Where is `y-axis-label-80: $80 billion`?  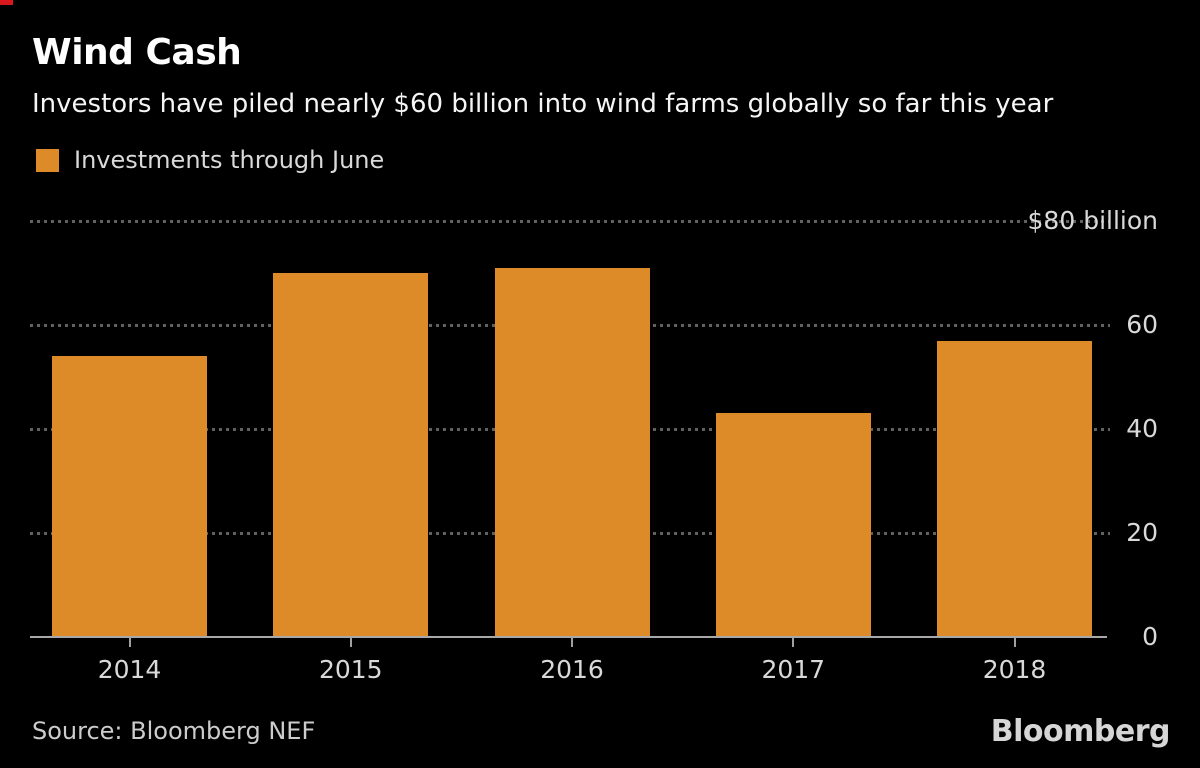
y-axis-label-80: $80 billion is located at coordinates (1092, 220).